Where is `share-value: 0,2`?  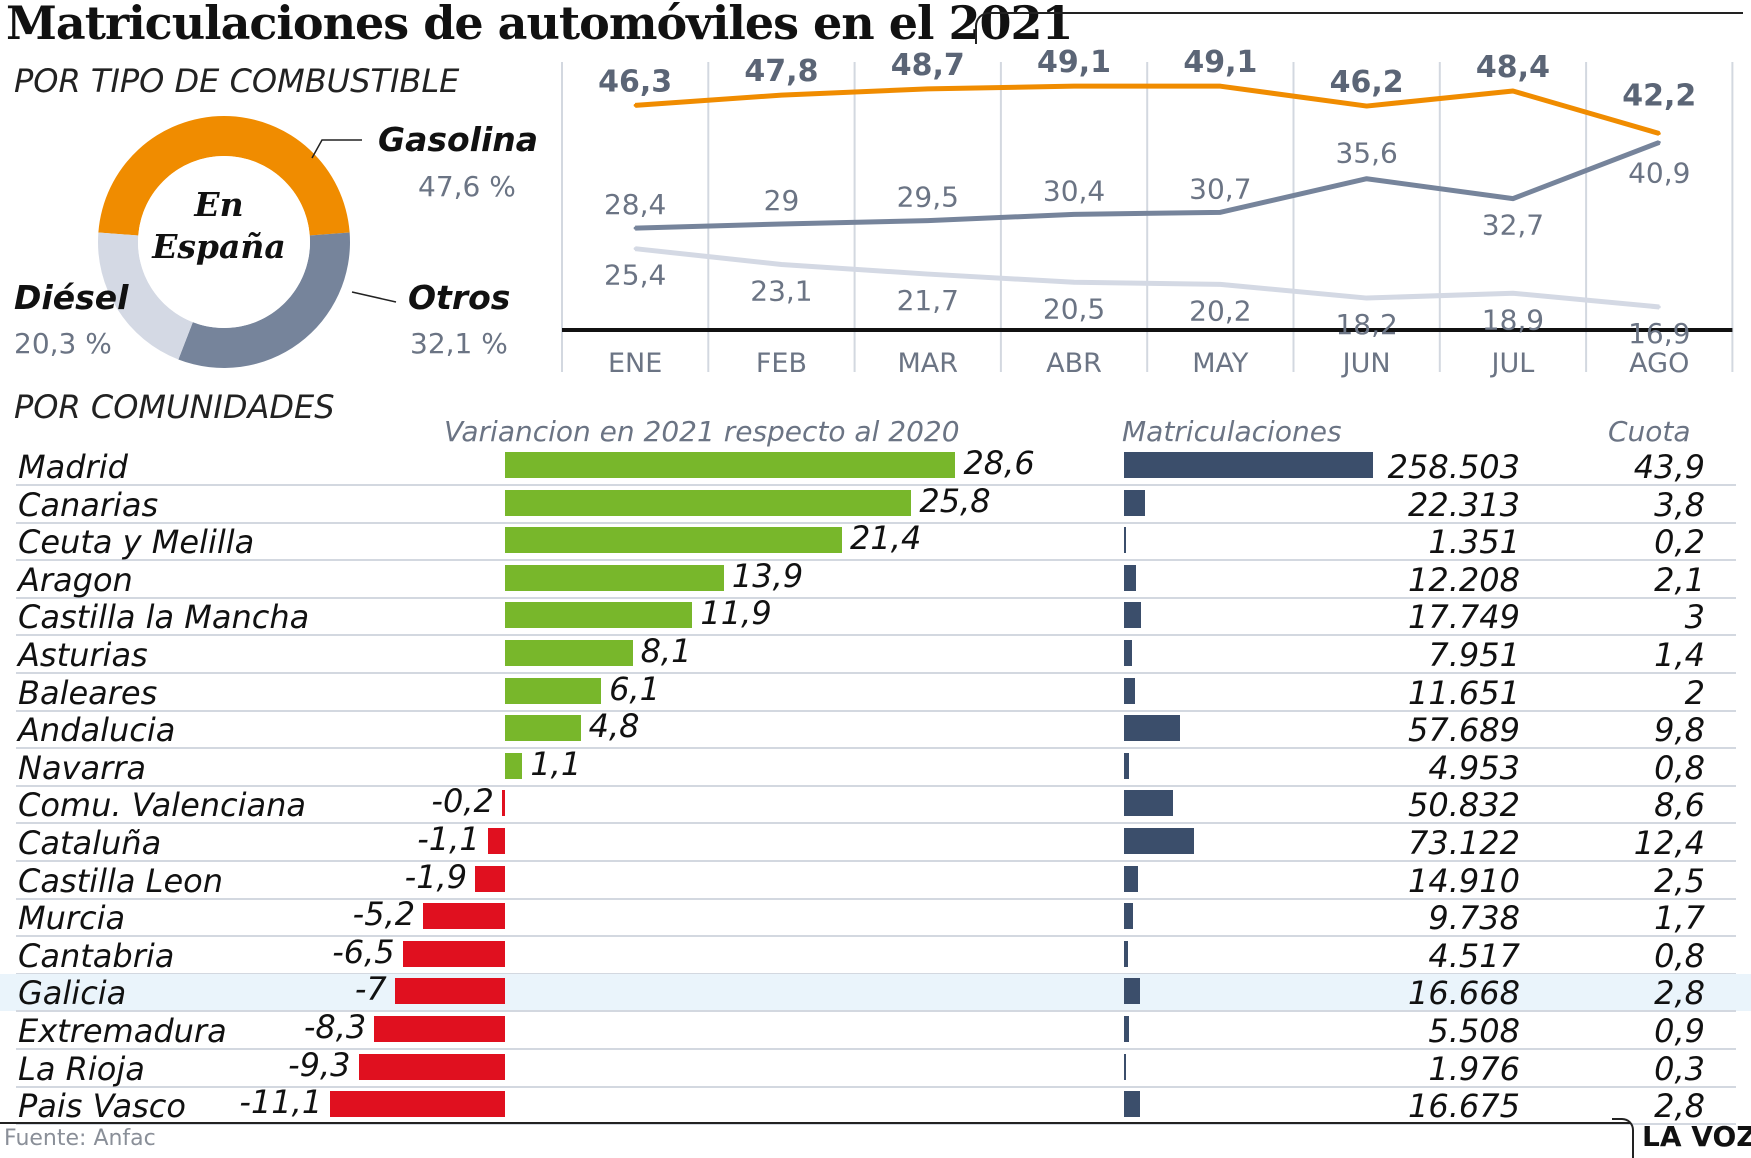 share-value: 0,2 is located at coordinates (1679, 542).